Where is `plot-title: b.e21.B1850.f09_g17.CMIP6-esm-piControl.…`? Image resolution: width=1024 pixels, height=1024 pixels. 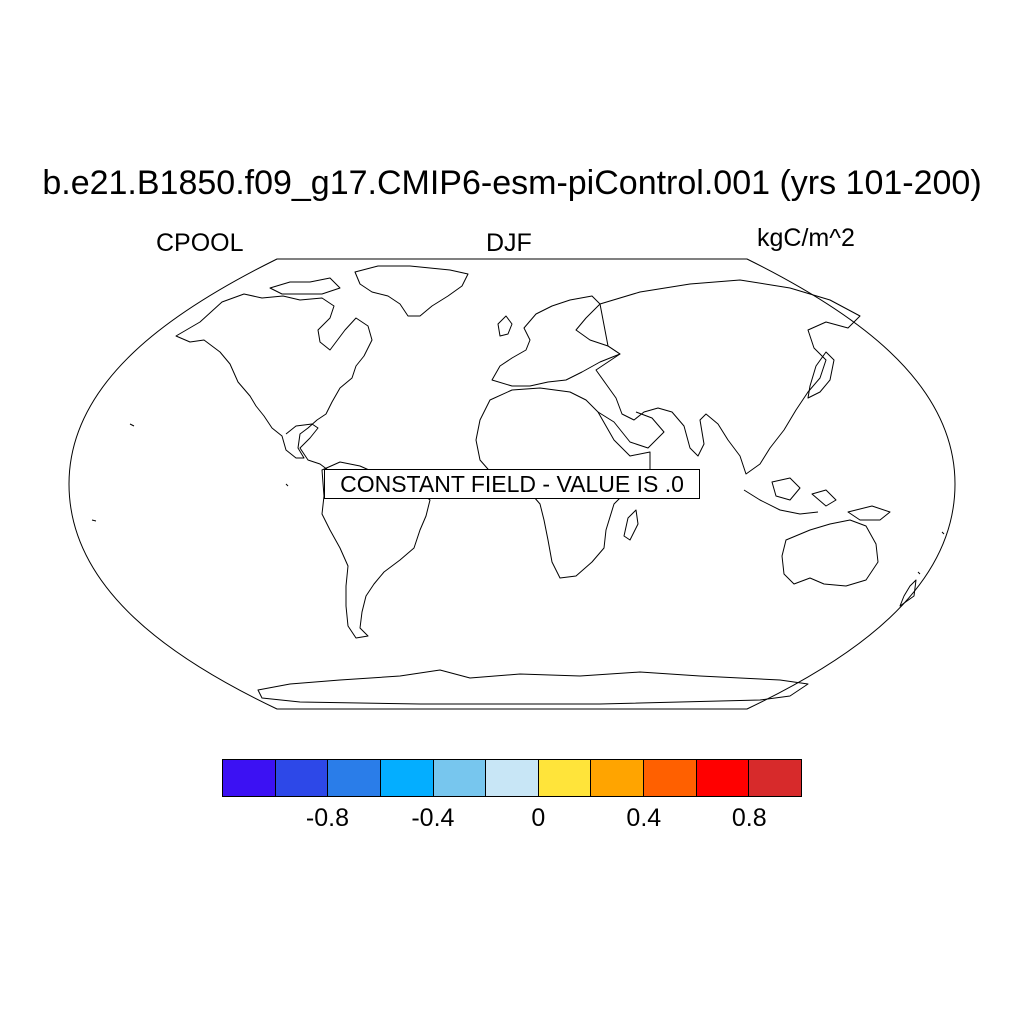
plot-title: b.e21.B1850.f09_g17.CMIP6-esm-piControl.… is located at coordinates (512, 183).